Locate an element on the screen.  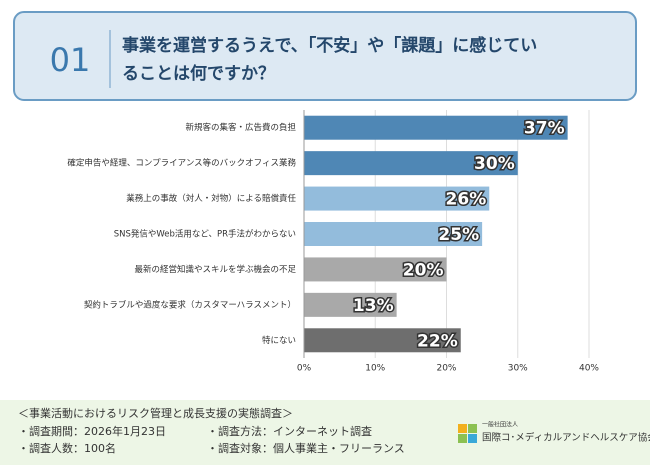
question-title: ることは何ですか？ is located at coordinates (198, 73).